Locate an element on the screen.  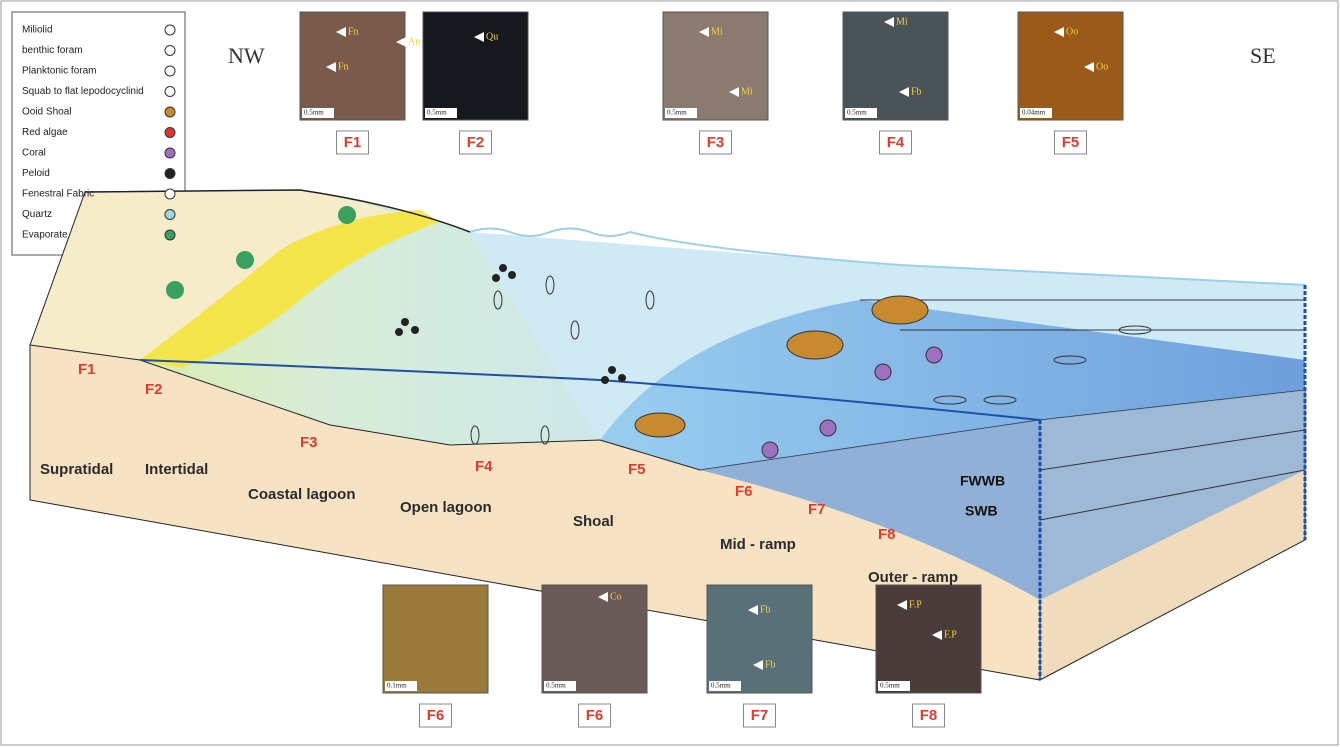
wavy-edge is located at coordinates (1172, 482).